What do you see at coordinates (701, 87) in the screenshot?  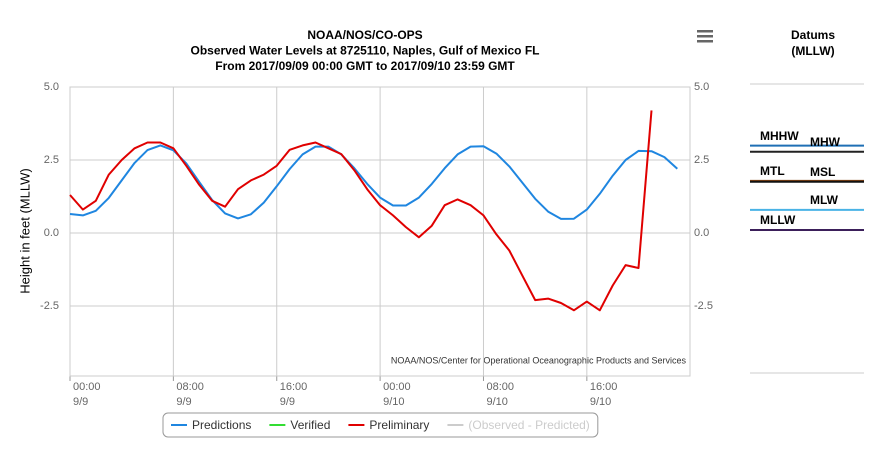 I see `y2-tick-label: 5.0` at bounding box center [701, 87].